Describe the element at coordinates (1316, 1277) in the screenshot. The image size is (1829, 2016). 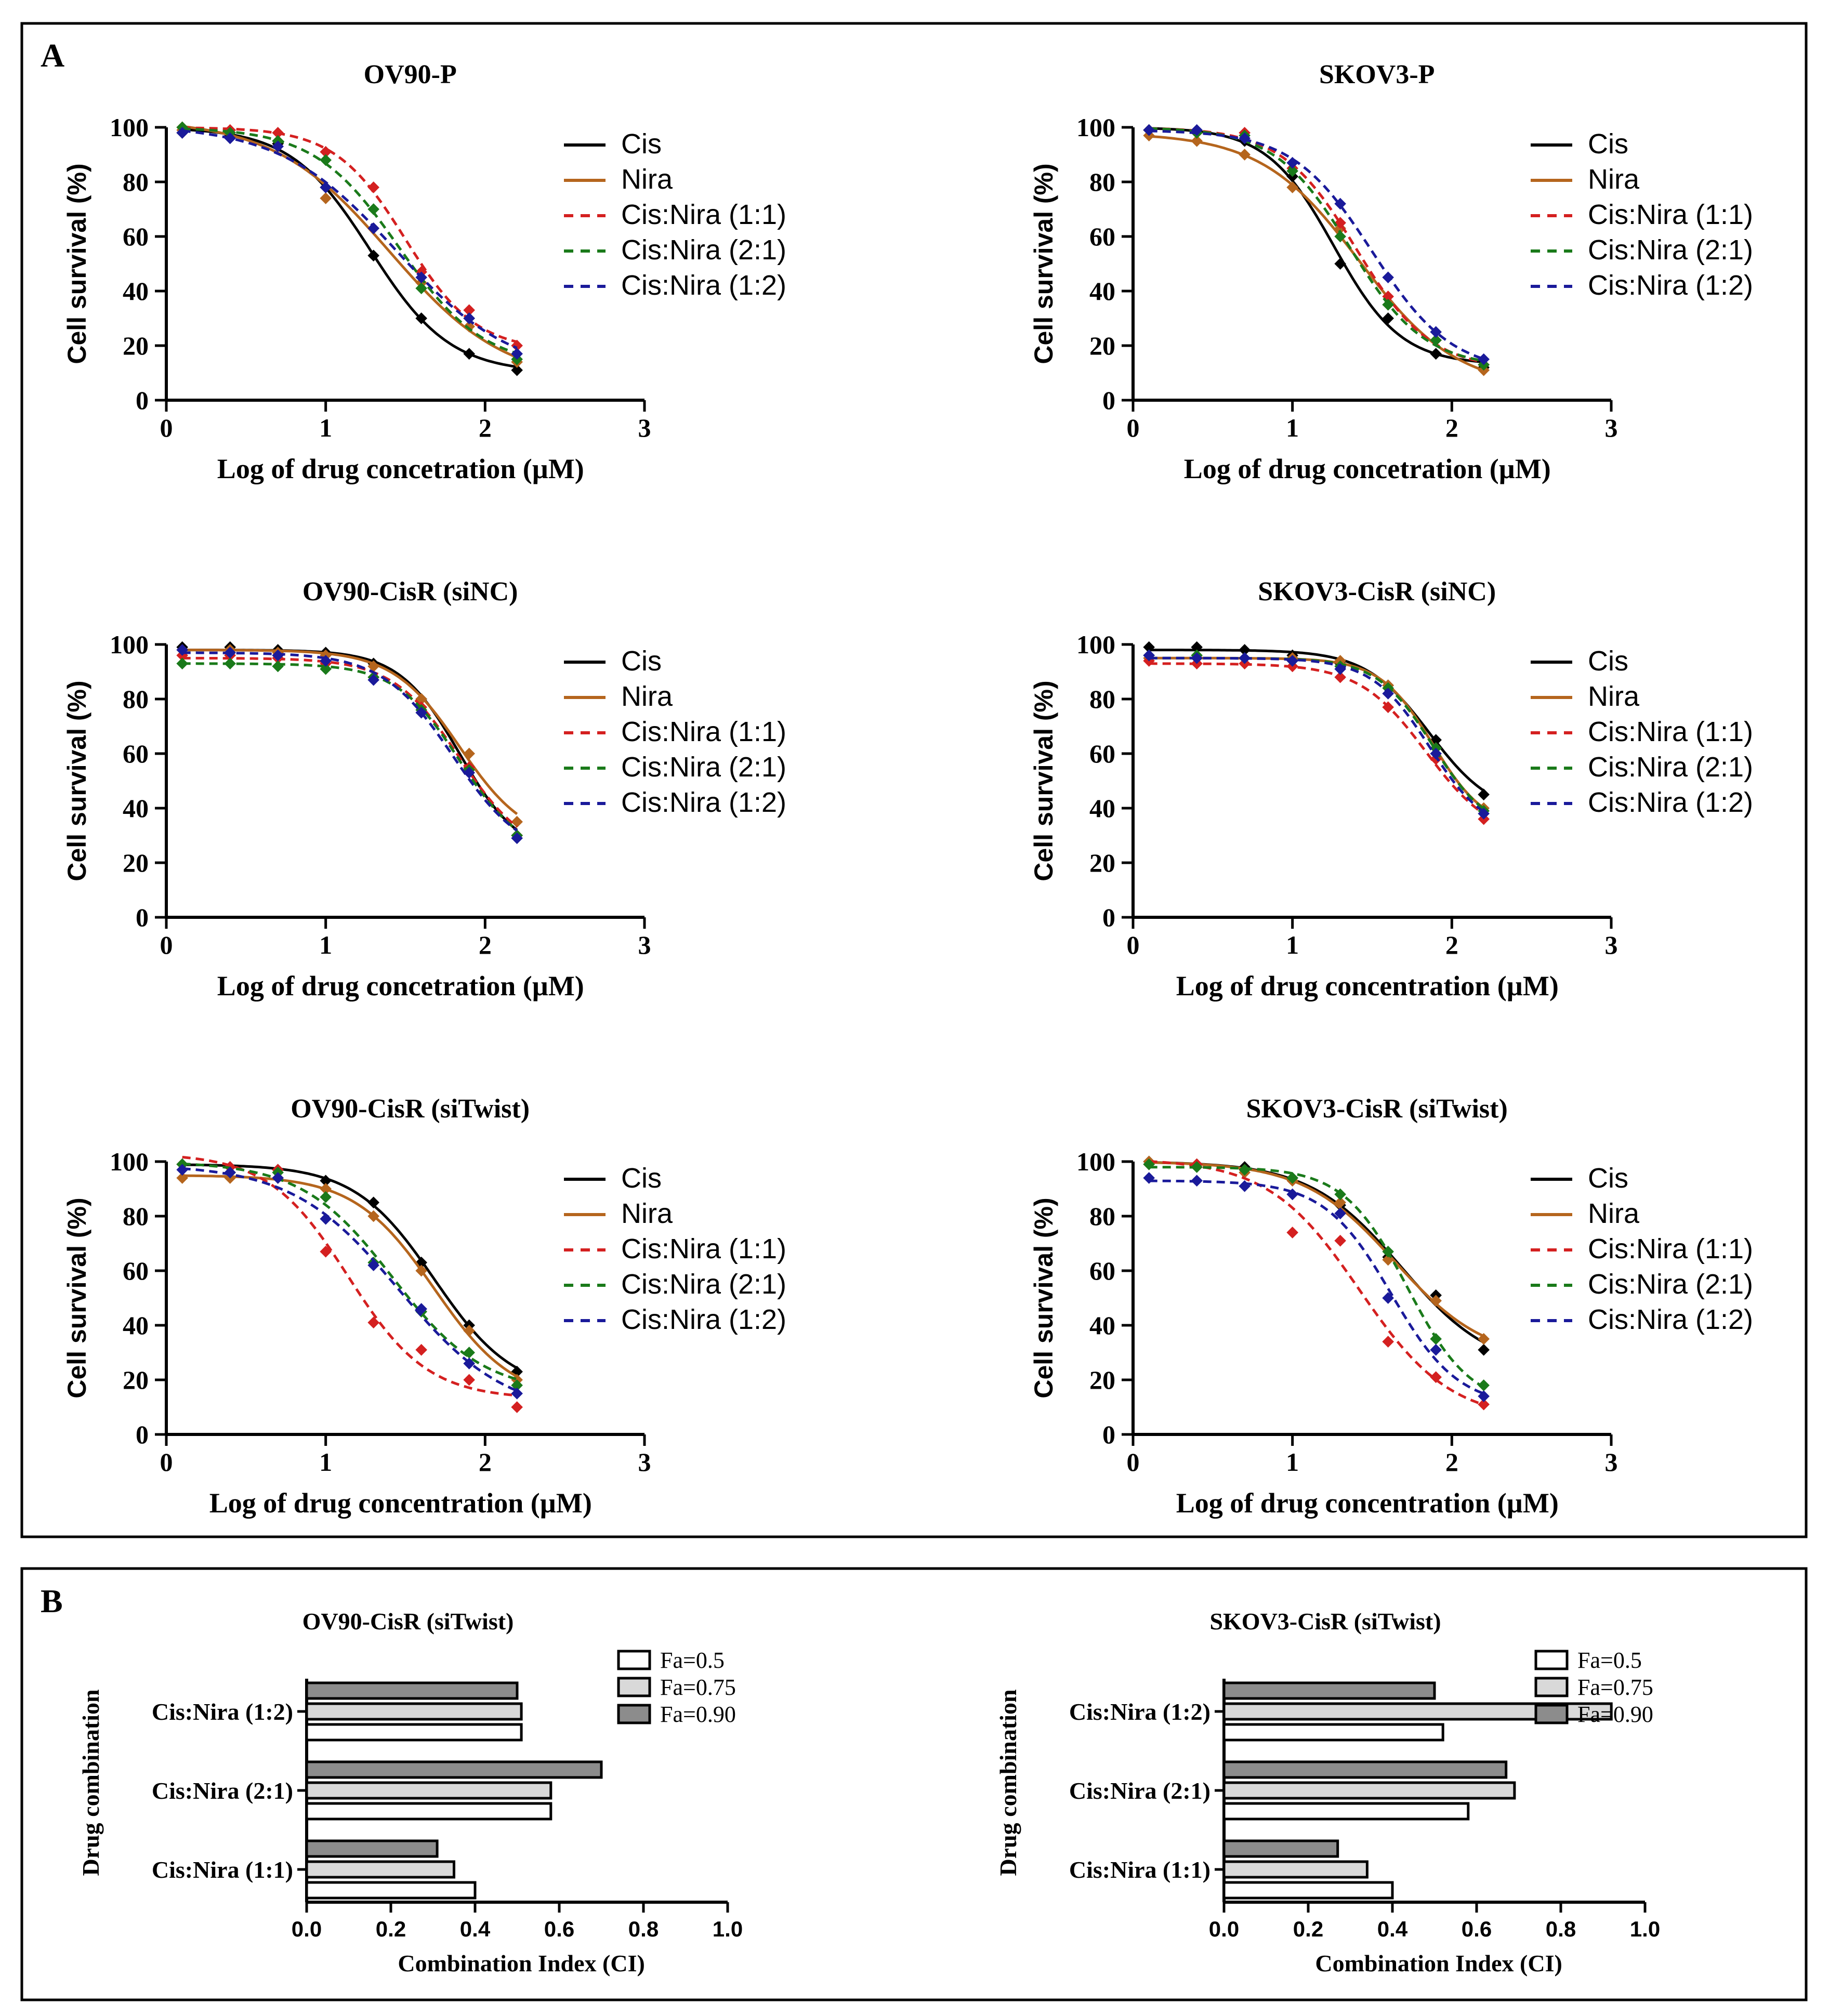
I see `series-line-cis-nira-2-1-` at that location.